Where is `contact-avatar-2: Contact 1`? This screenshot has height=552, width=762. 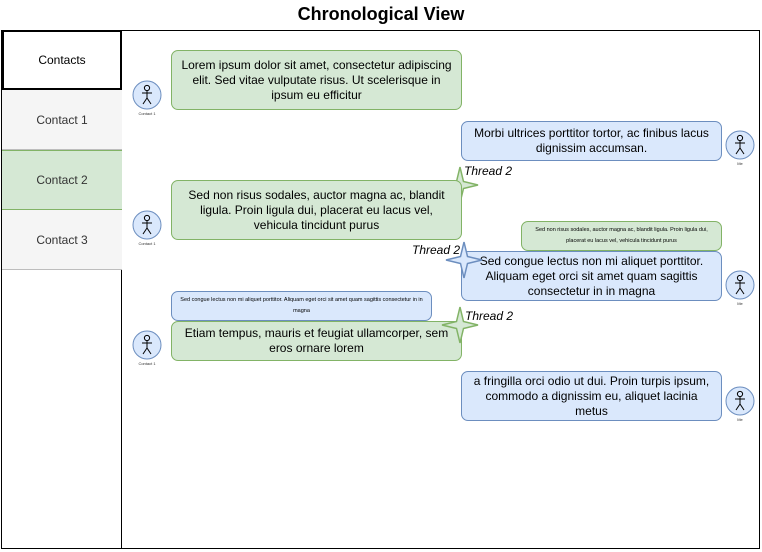
contact-avatar-2: Contact 1 is located at coordinates (147, 228).